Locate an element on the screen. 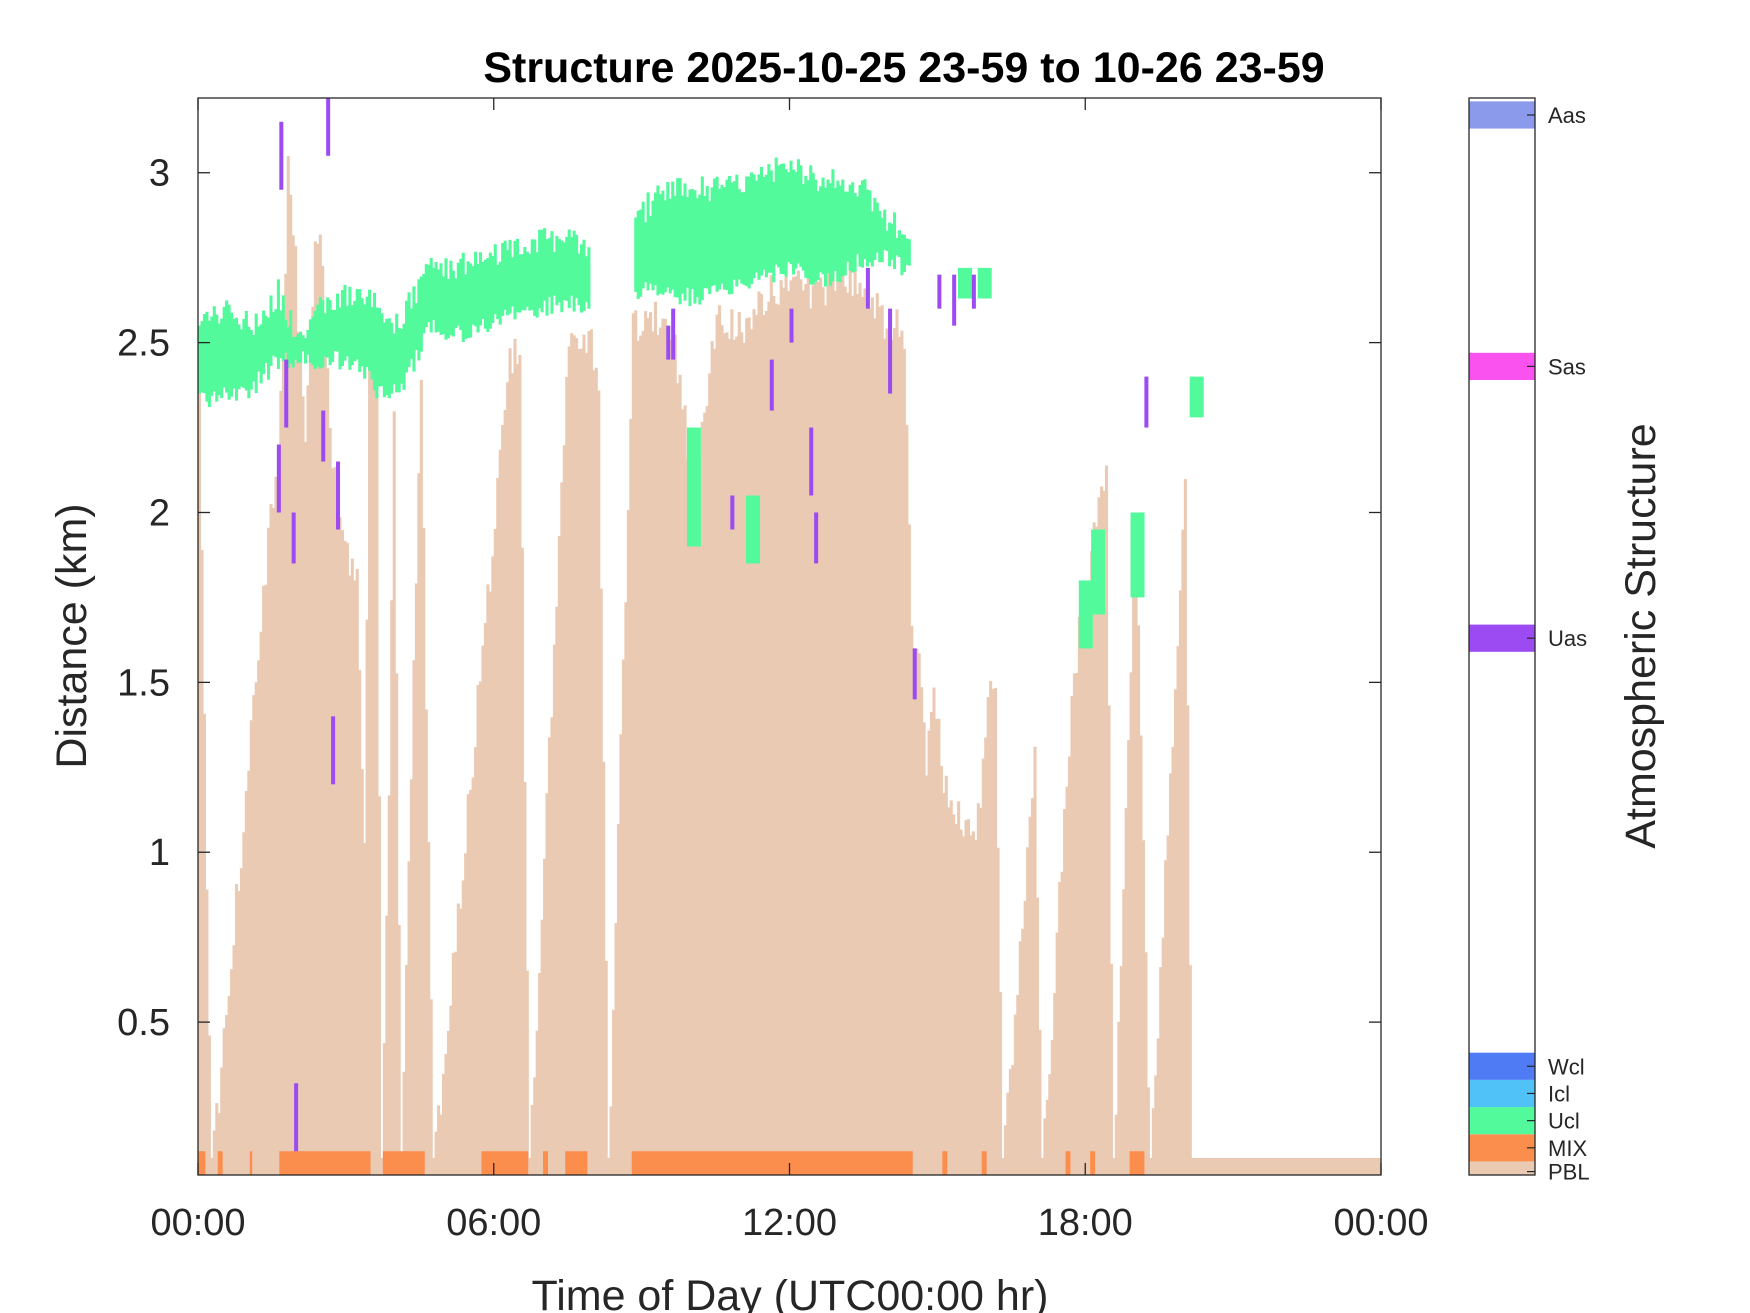  ucl-patch is located at coordinates (1196, 397).